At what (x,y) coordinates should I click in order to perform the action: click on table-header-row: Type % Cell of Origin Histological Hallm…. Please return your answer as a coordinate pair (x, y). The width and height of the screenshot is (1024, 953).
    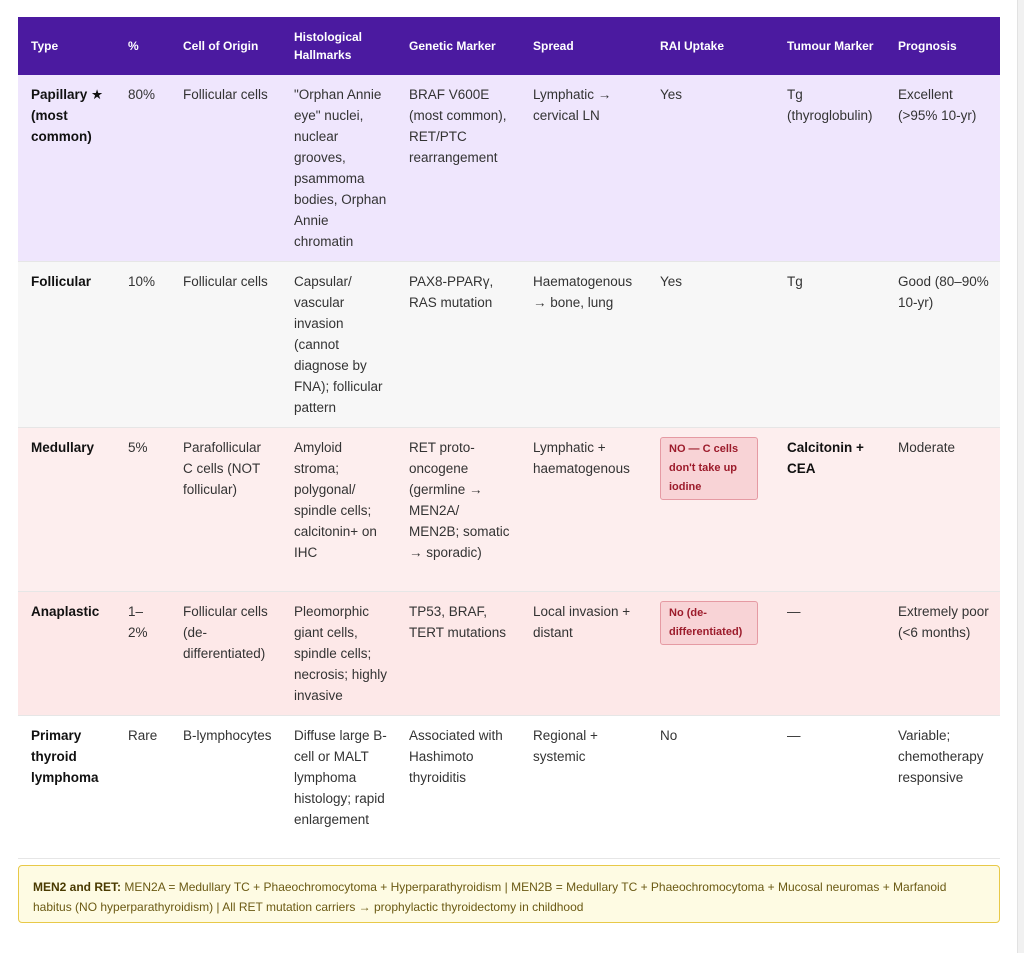
    Looking at the image, I should click on (509, 46).